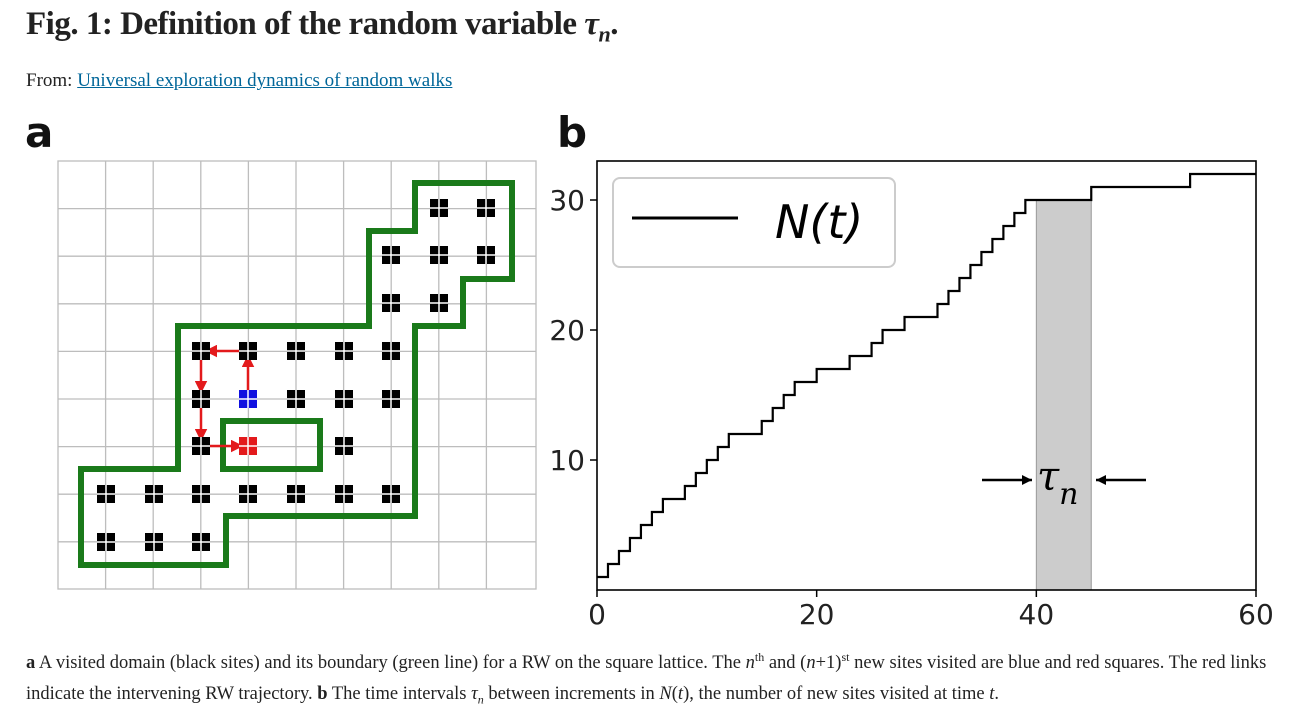  What do you see at coordinates (567, 460) in the screenshot?
I see `y-tick-label: 10` at bounding box center [567, 460].